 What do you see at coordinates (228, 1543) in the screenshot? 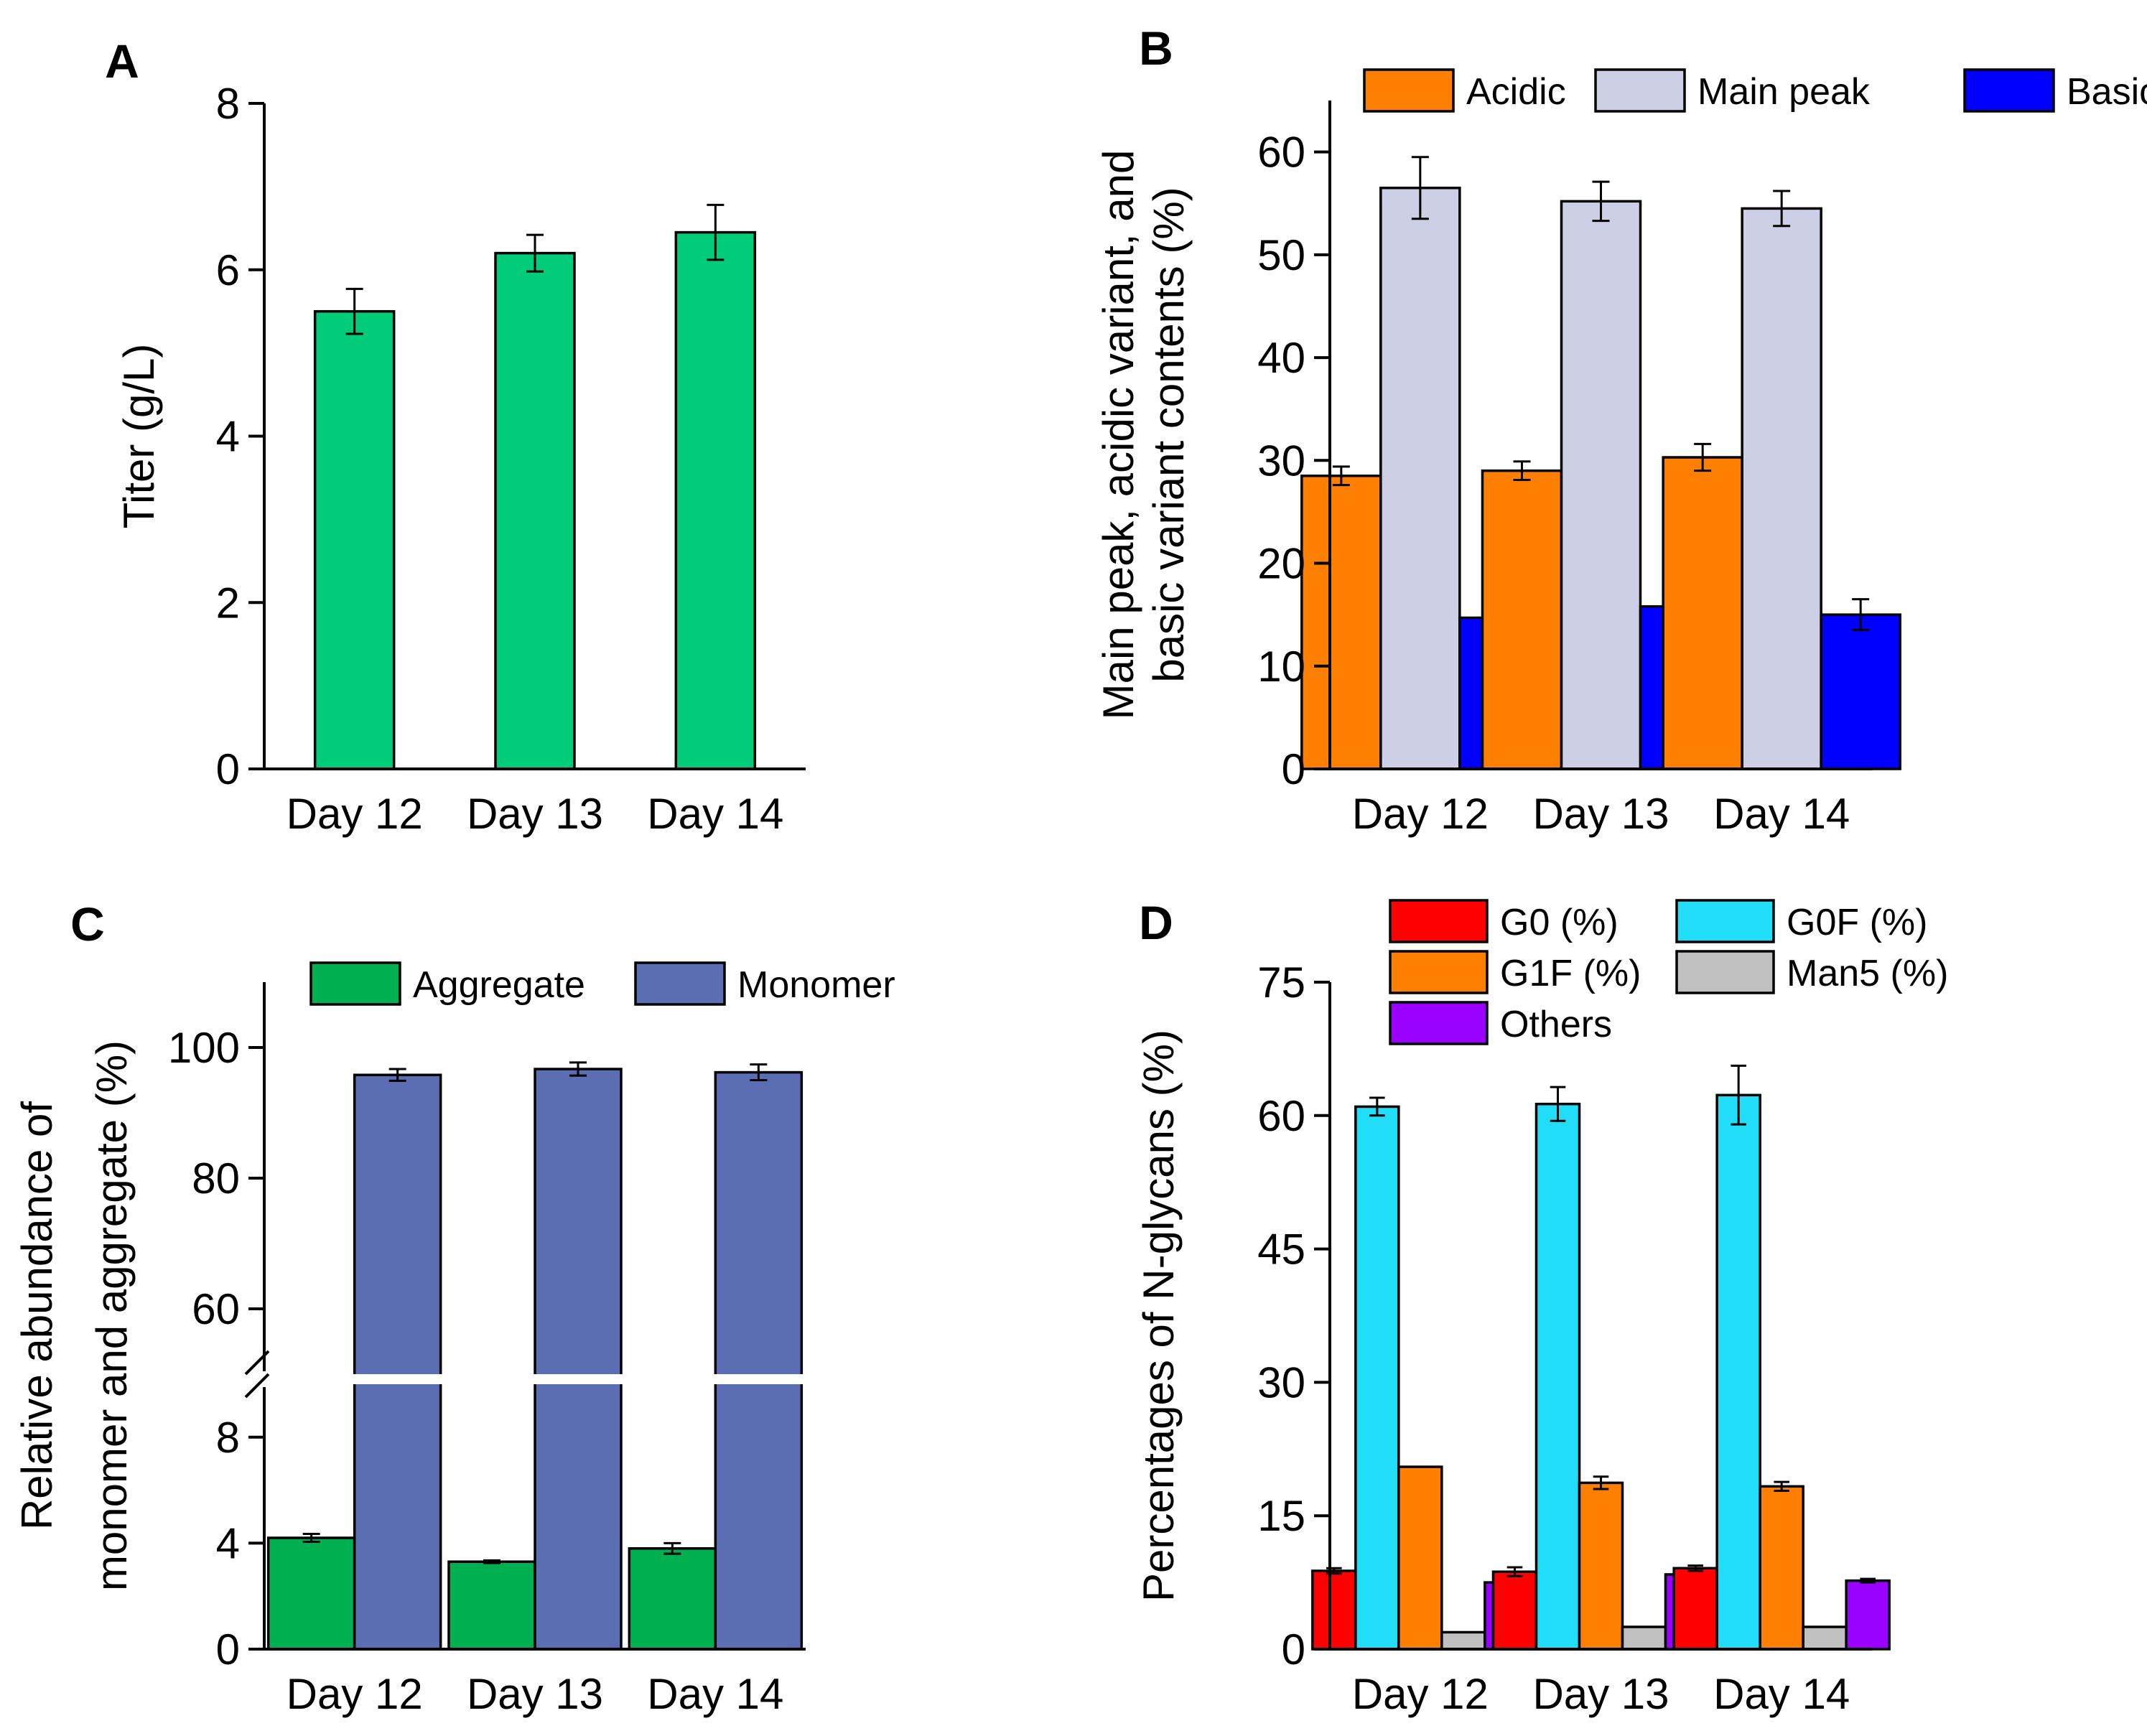
I see `panel-c-y-tick-label-4: 4` at bounding box center [228, 1543].